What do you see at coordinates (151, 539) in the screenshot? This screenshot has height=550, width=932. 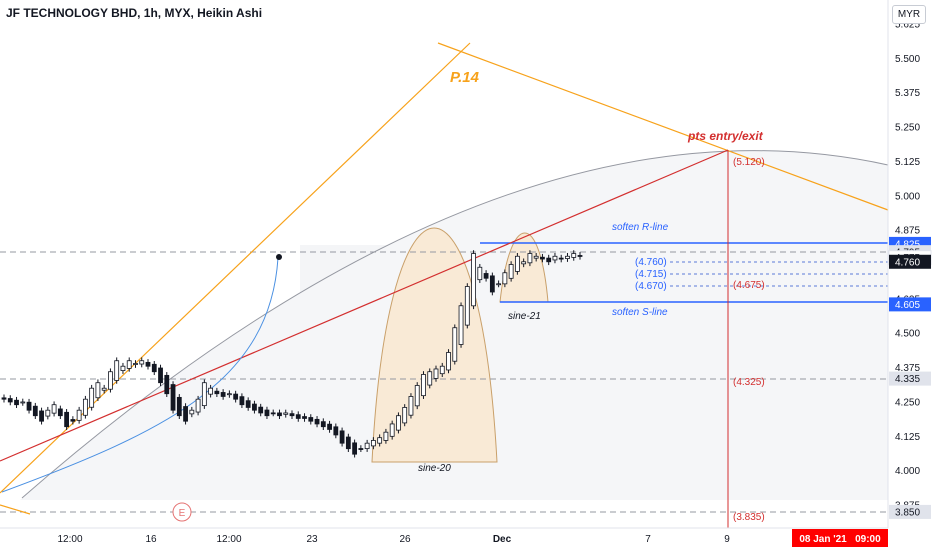 I see `time-tick-16: 16` at bounding box center [151, 539].